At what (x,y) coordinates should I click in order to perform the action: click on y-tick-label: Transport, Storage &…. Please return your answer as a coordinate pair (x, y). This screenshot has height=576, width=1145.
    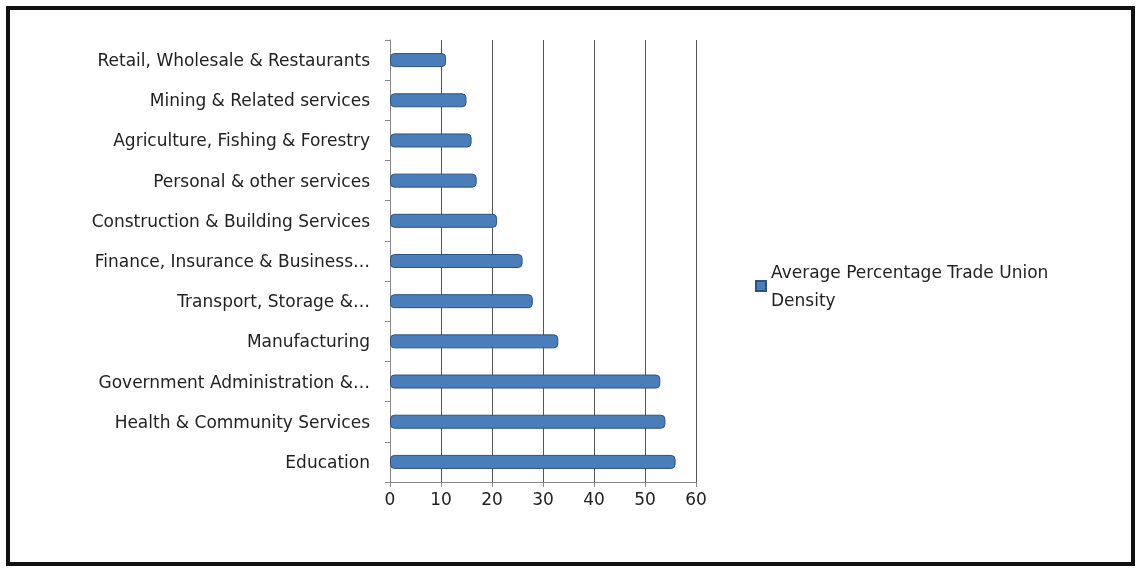
    Looking at the image, I should click on (273, 301).